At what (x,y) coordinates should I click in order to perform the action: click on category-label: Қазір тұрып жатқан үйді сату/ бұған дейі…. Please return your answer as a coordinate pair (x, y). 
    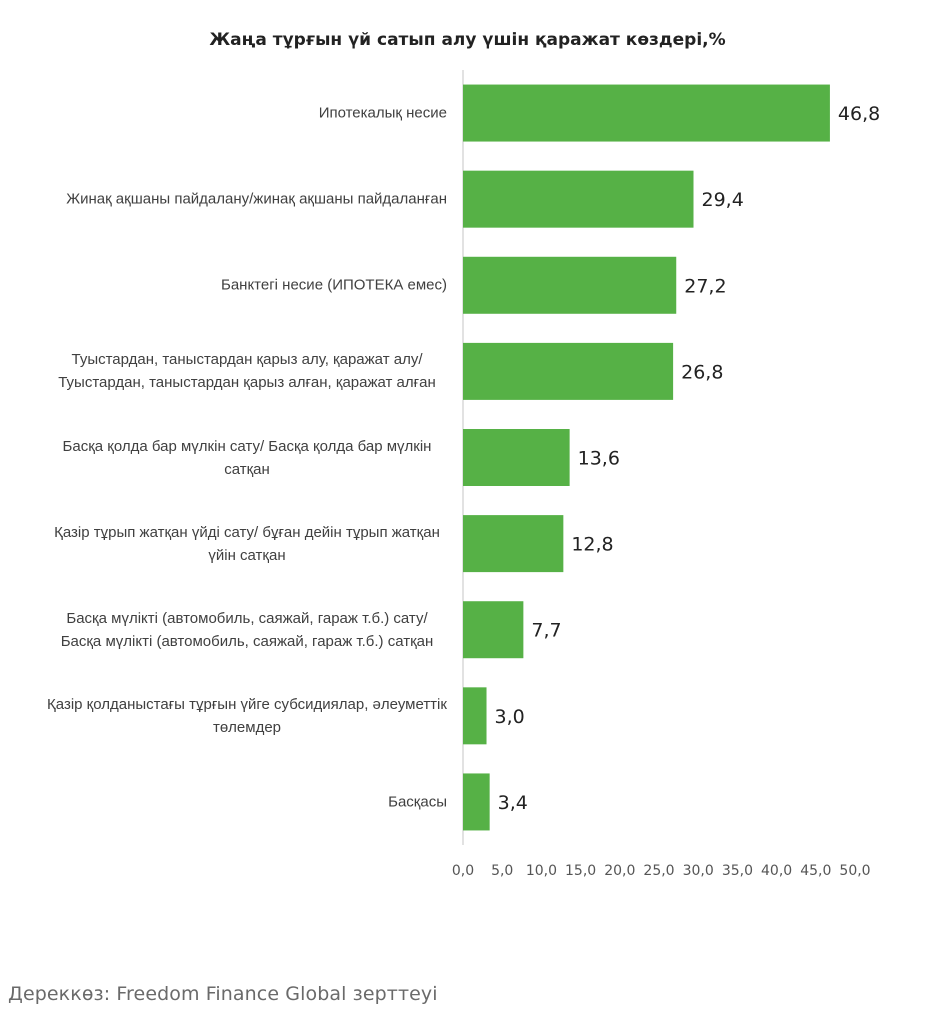
    Looking at the image, I should click on (247, 543).